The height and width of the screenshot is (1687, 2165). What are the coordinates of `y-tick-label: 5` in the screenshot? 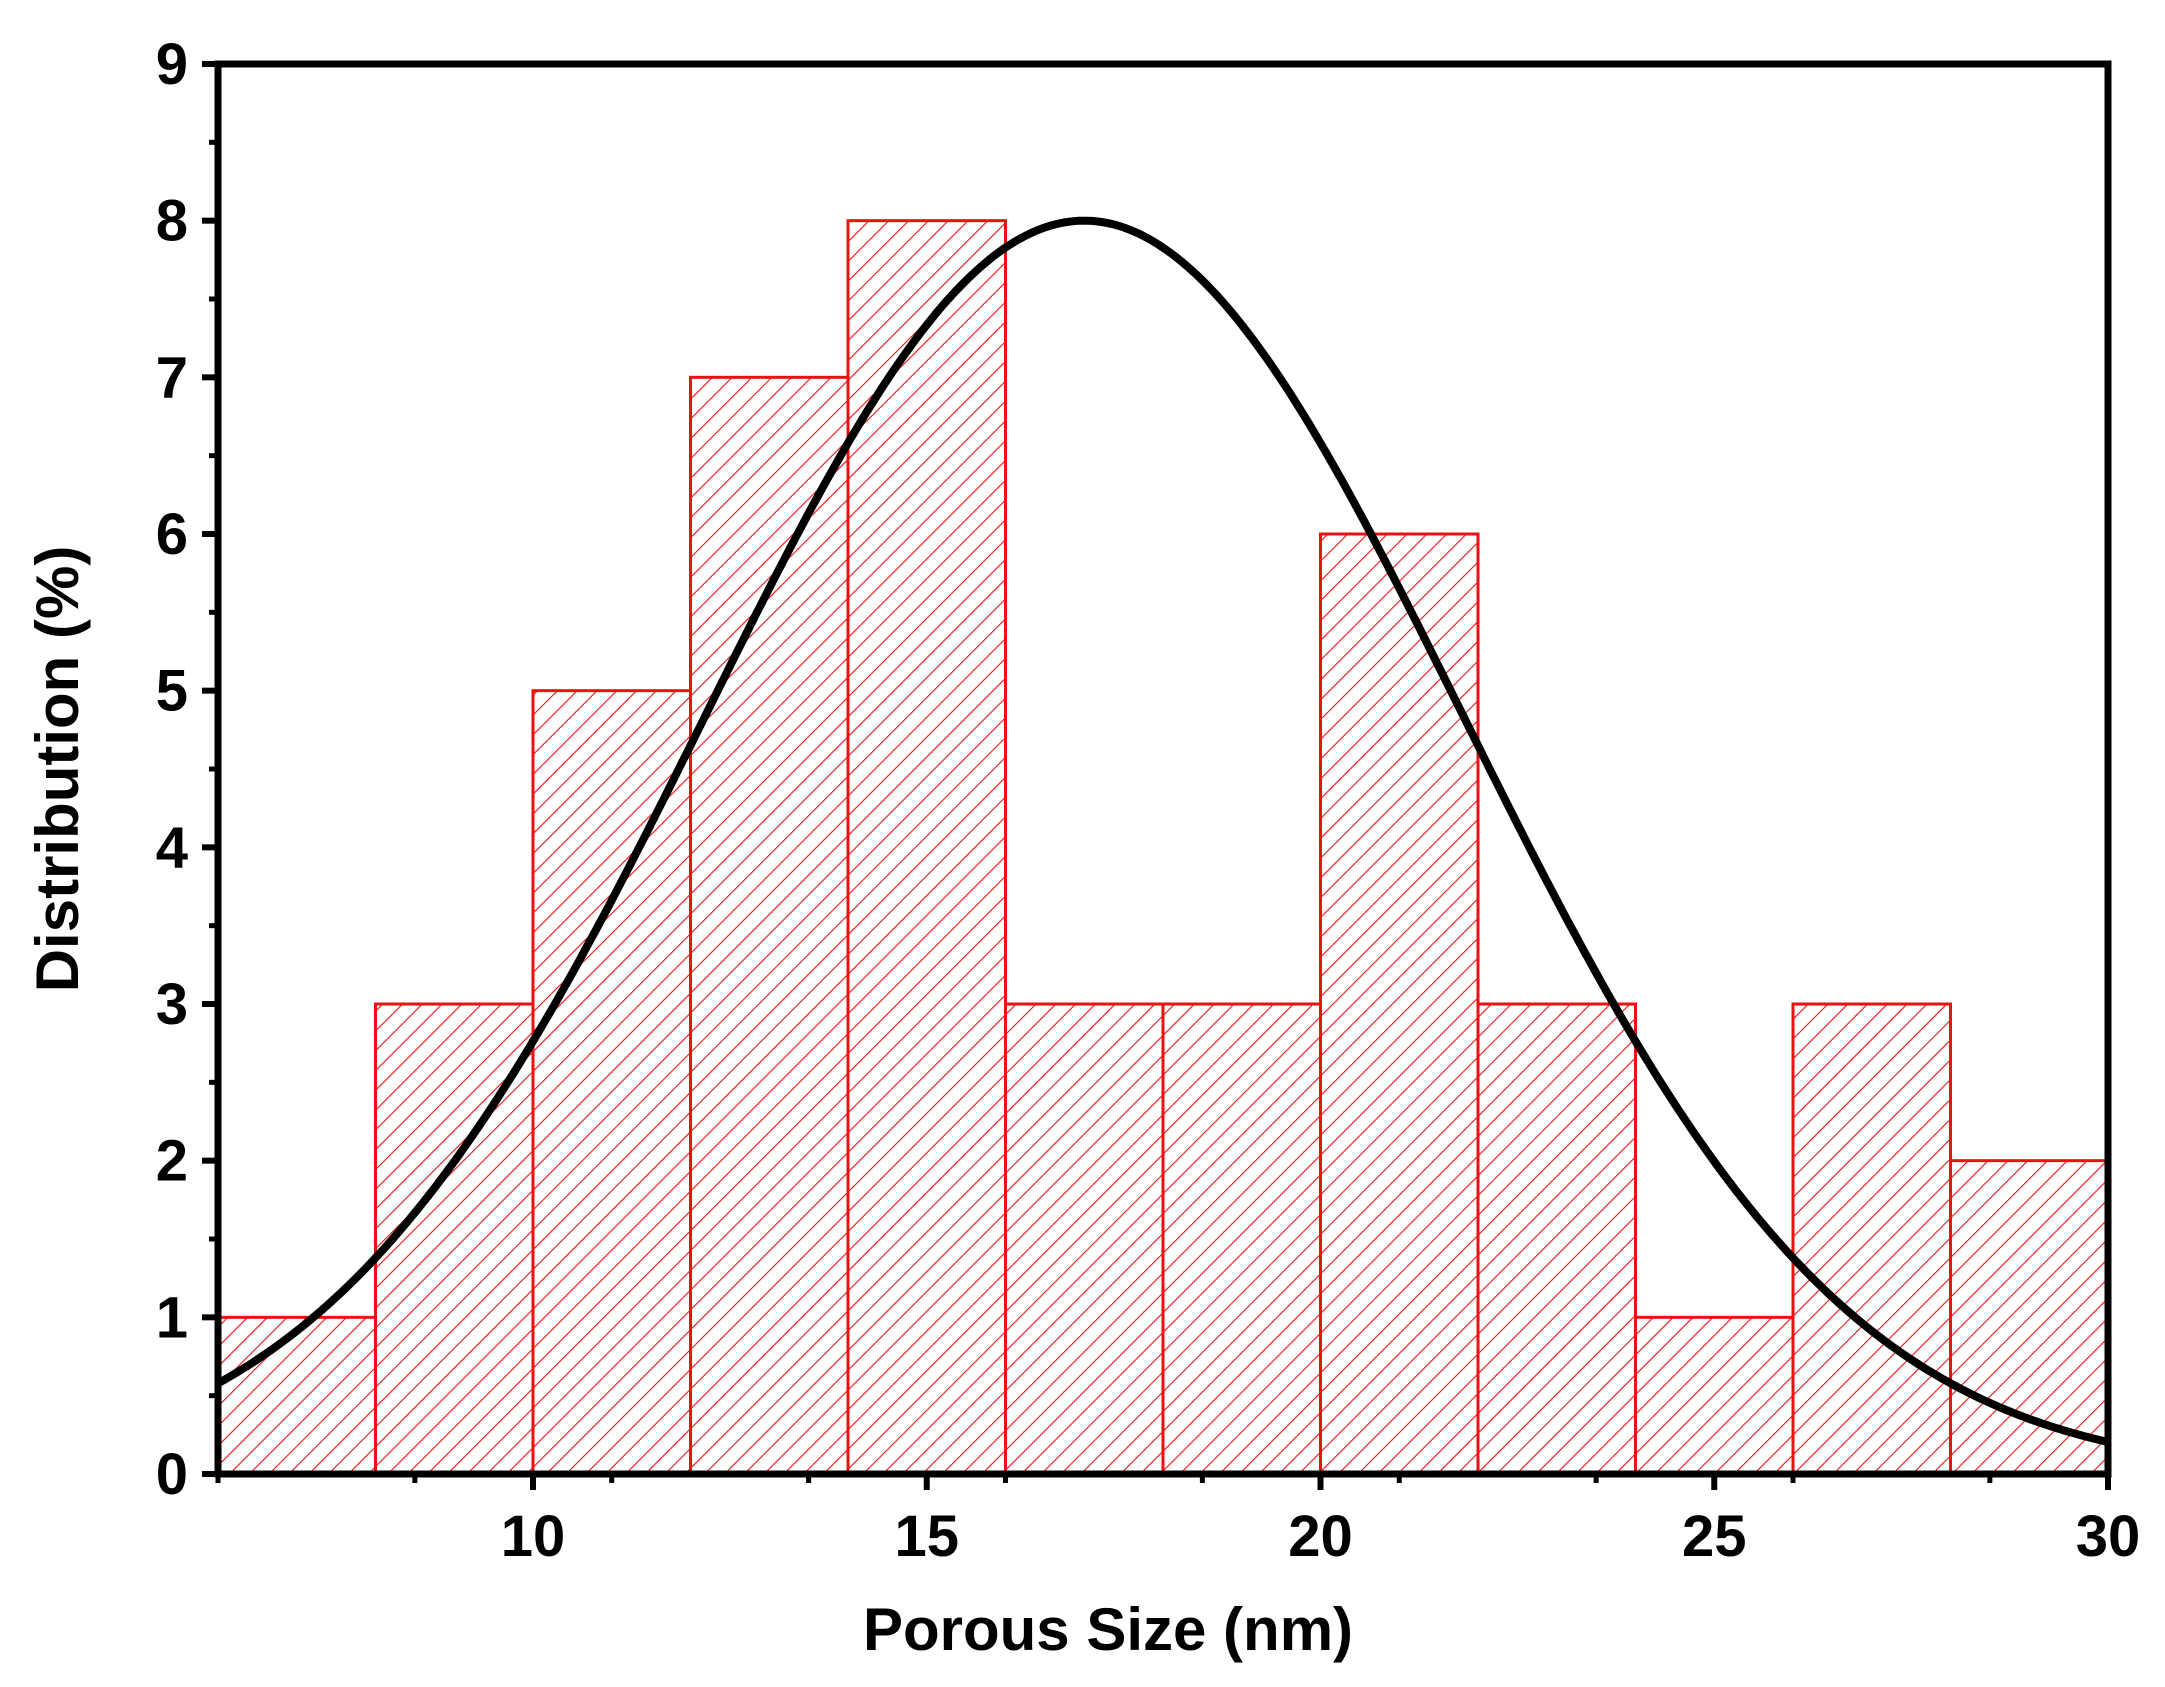 It's located at (172, 691).